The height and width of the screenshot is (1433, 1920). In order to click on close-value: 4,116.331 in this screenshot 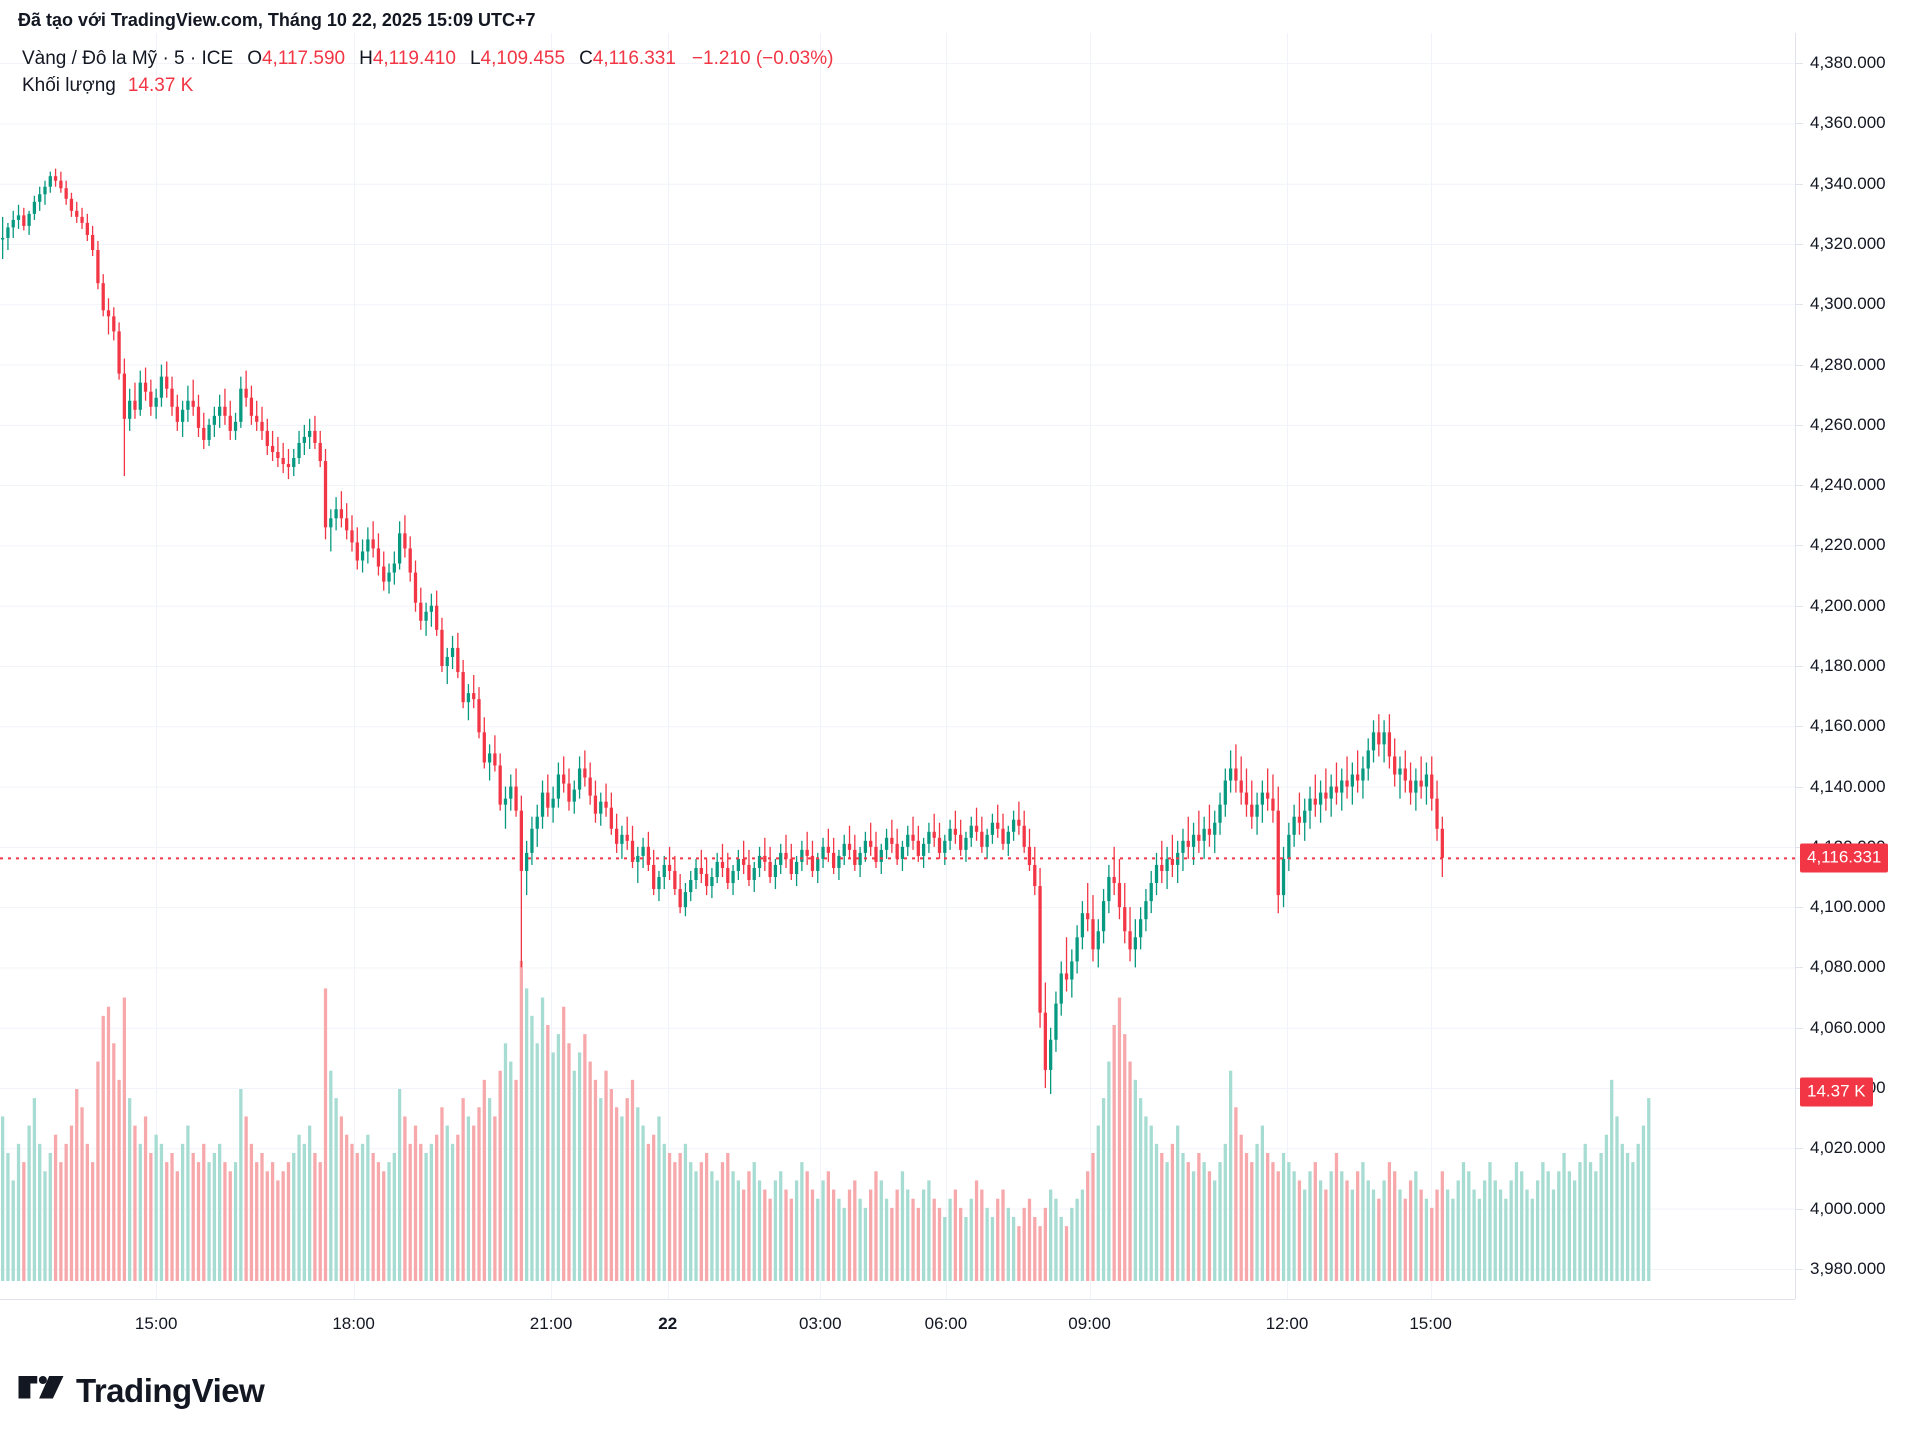, I will do `click(634, 58)`.